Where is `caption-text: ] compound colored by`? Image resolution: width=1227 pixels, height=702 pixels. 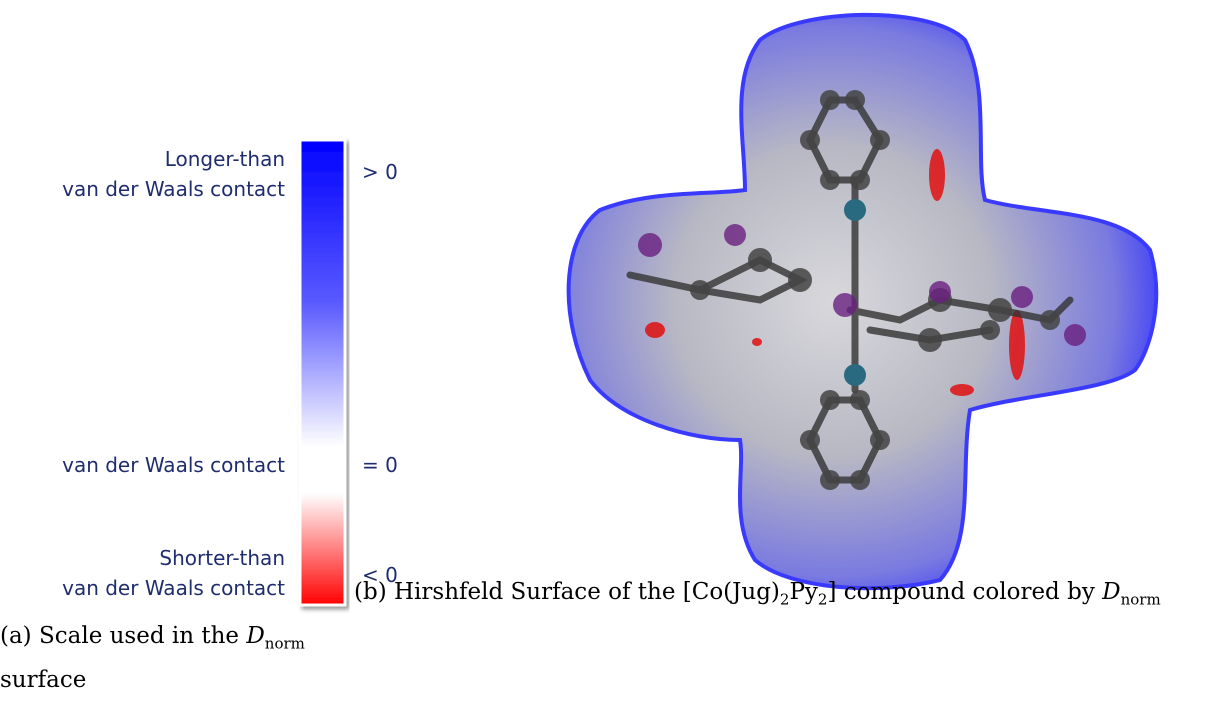
caption-text: ] compound colored by is located at coordinates (961, 592).